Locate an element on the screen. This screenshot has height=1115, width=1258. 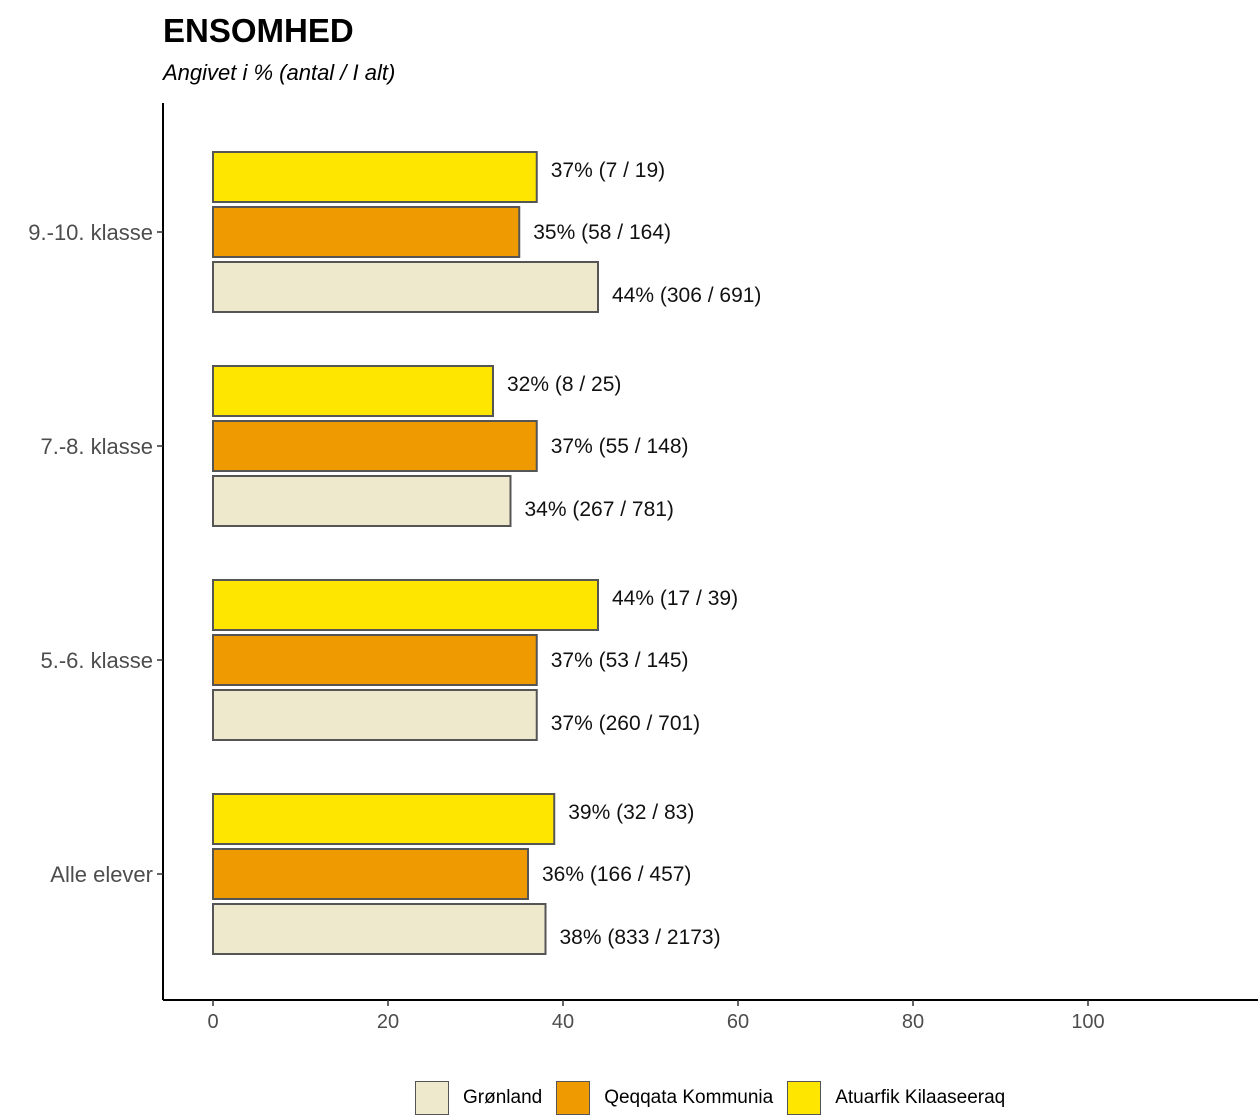
legend-label-qeqqata: Qeqqata Kommunia is located at coordinates (689, 1097).